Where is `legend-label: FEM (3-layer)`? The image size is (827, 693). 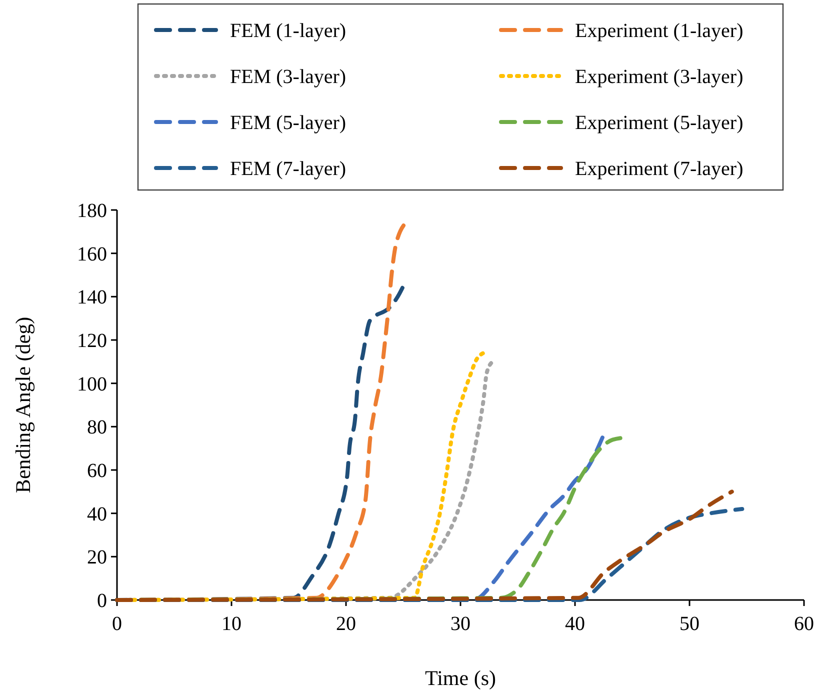 legend-label: FEM (3-layer) is located at coordinates (288, 77).